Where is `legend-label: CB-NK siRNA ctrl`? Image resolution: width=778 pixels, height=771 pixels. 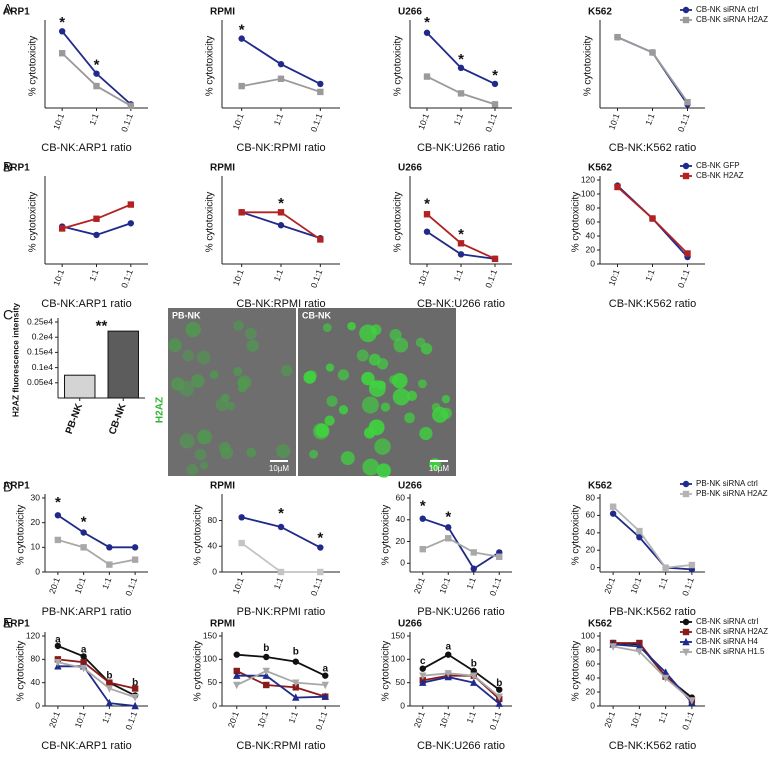
legend-label: CB-NK siRNA ctrl is located at coordinates (727, 9).